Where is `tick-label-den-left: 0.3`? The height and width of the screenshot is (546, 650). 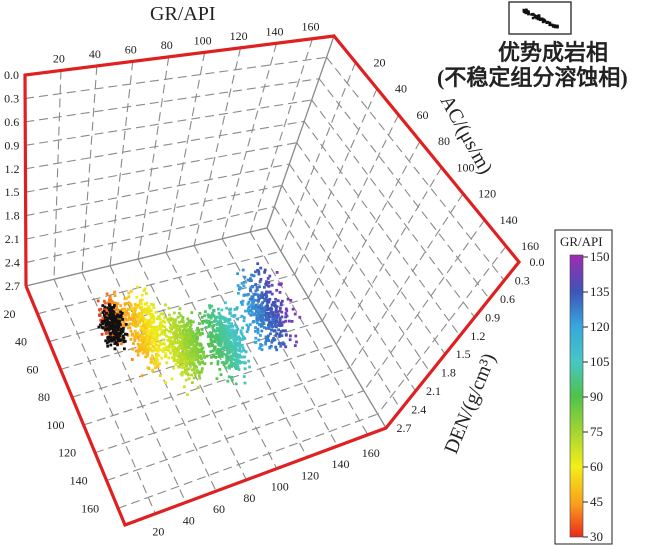
tick-label-den-left: 0.3 is located at coordinates (11, 98).